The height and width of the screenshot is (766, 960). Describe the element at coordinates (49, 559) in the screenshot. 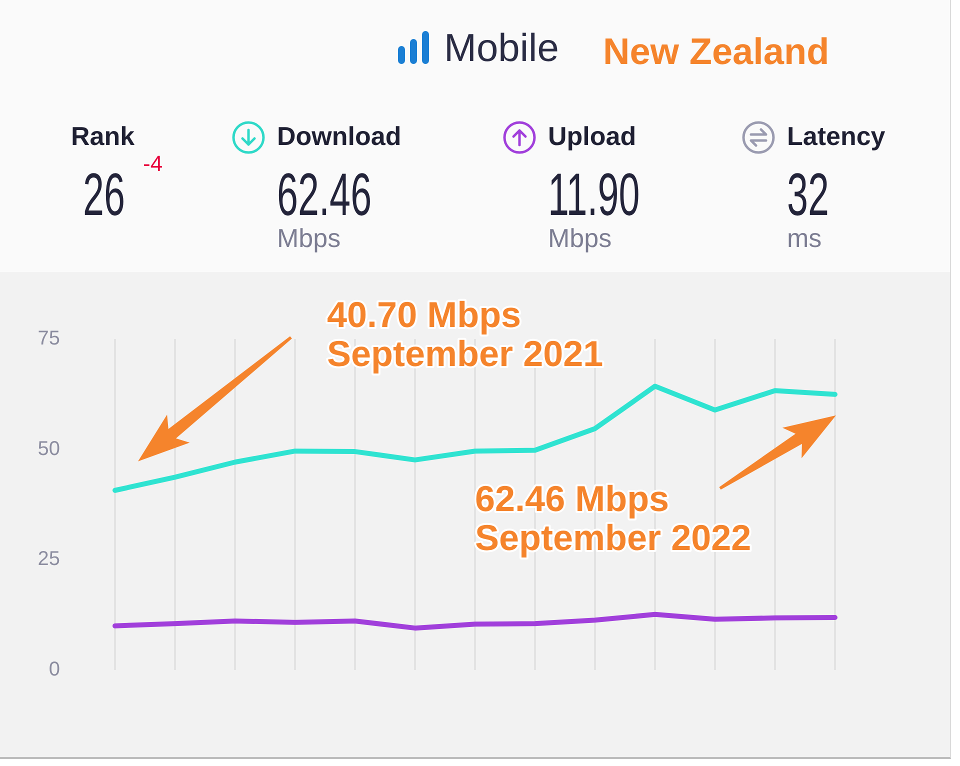

I see `y-tick-label: 25` at that location.